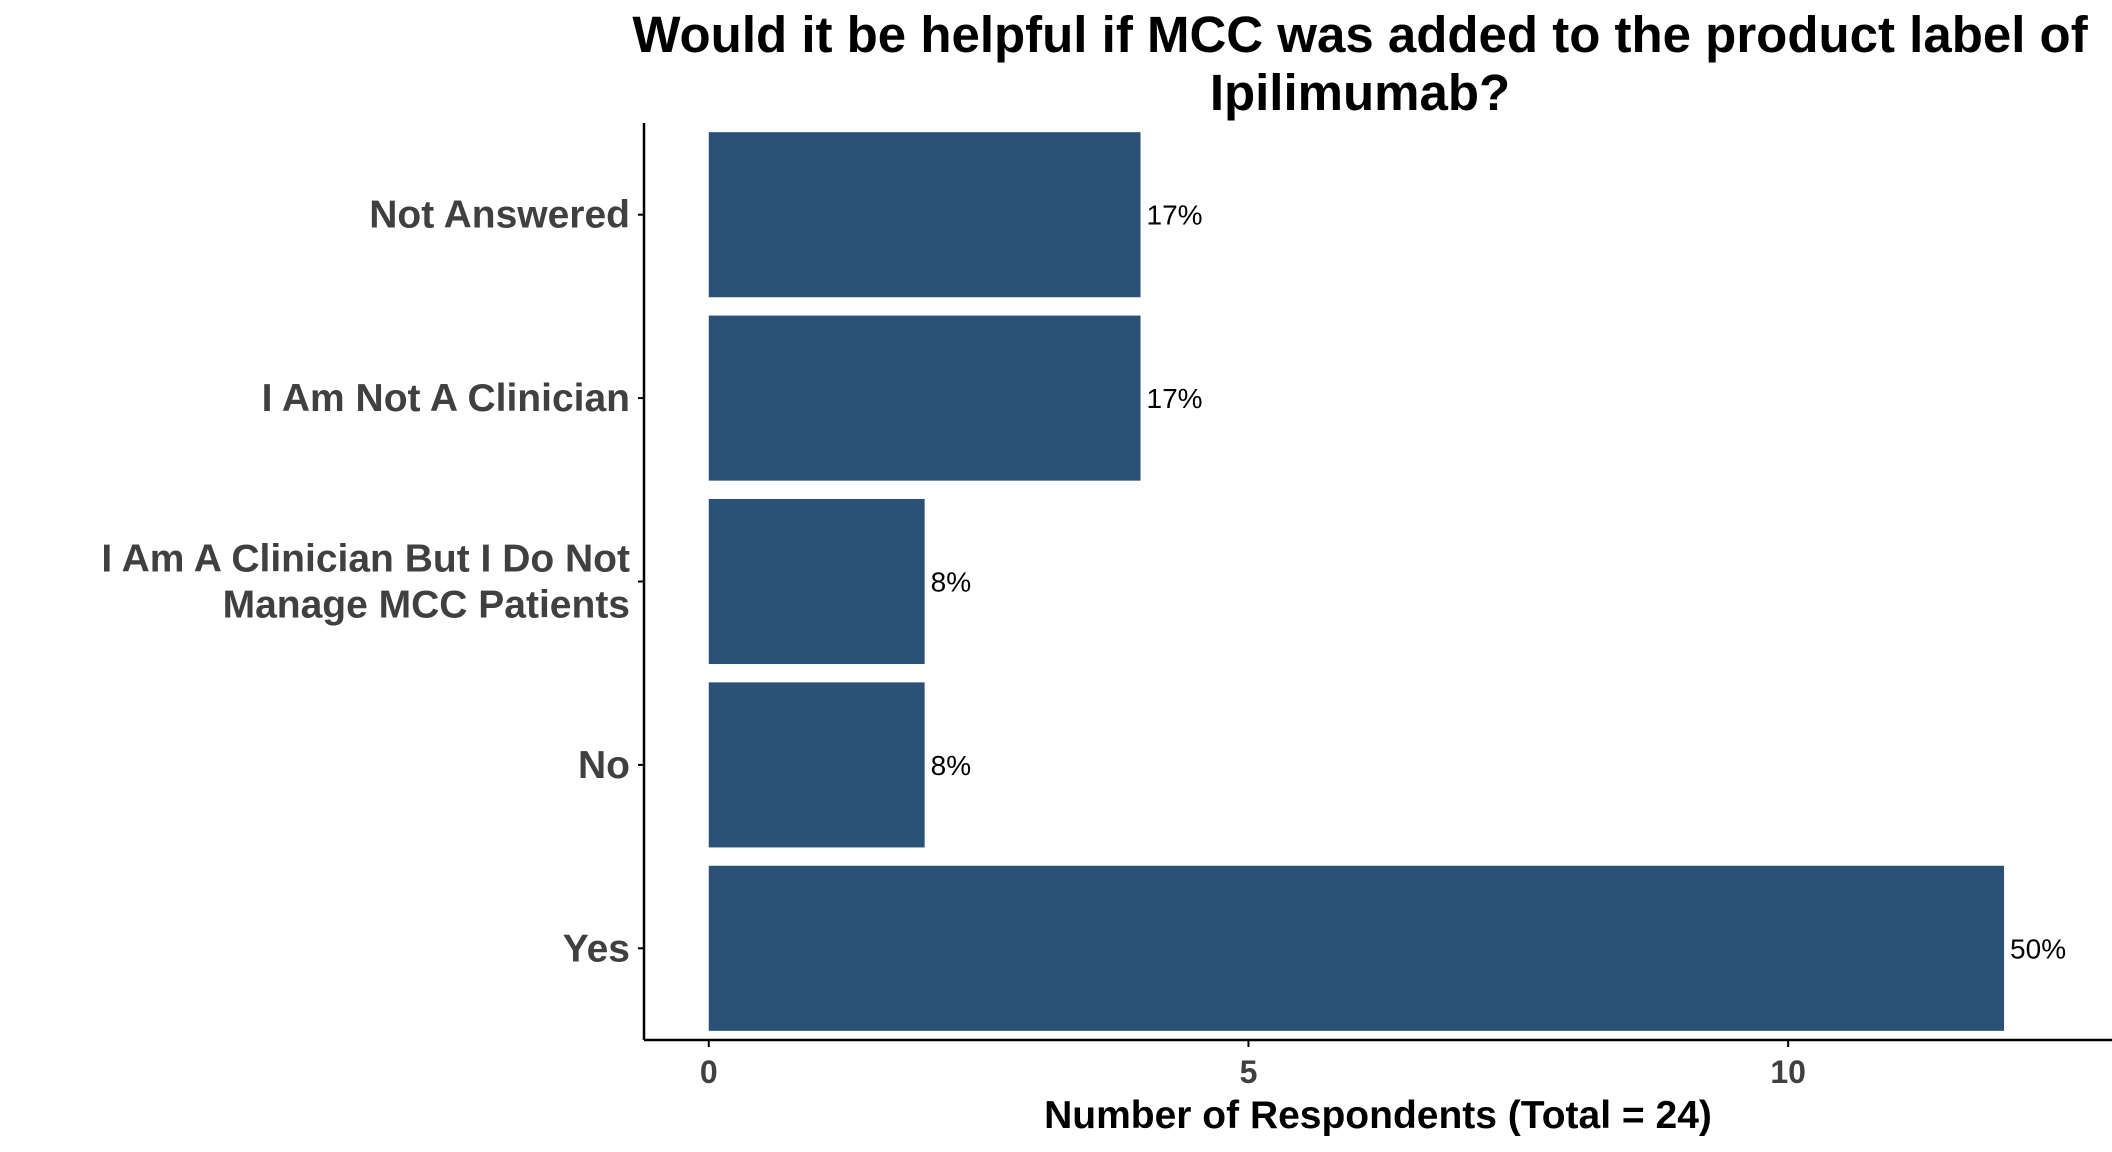 The image size is (2112, 1152). What do you see at coordinates (1360, 92) in the screenshot?
I see `chart-title-line-2: Ipilimumab?` at bounding box center [1360, 92].